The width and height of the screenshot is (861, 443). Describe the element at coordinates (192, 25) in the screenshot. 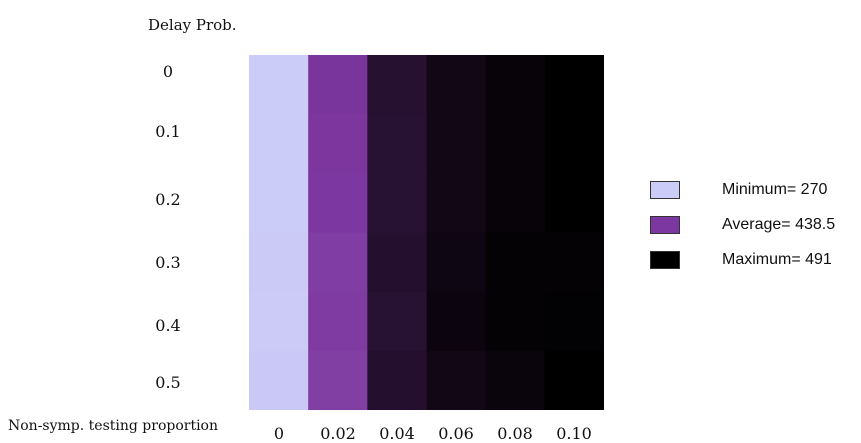

I see `y-axis-label: Delay Prob.` at that location.